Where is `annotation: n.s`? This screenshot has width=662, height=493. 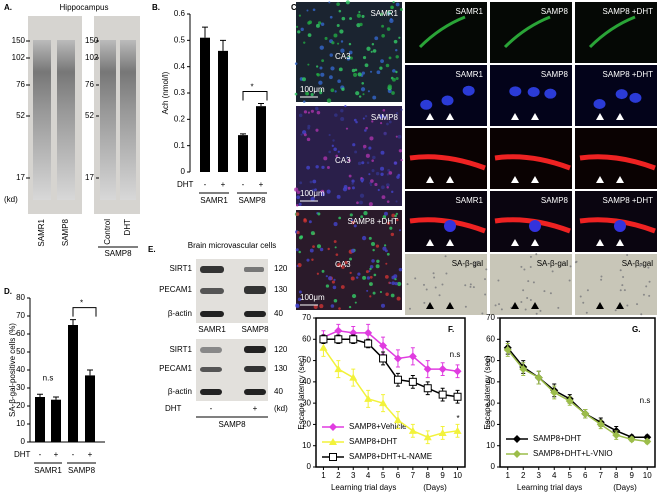 annotation: n.s is located at coordinates (48, 377).